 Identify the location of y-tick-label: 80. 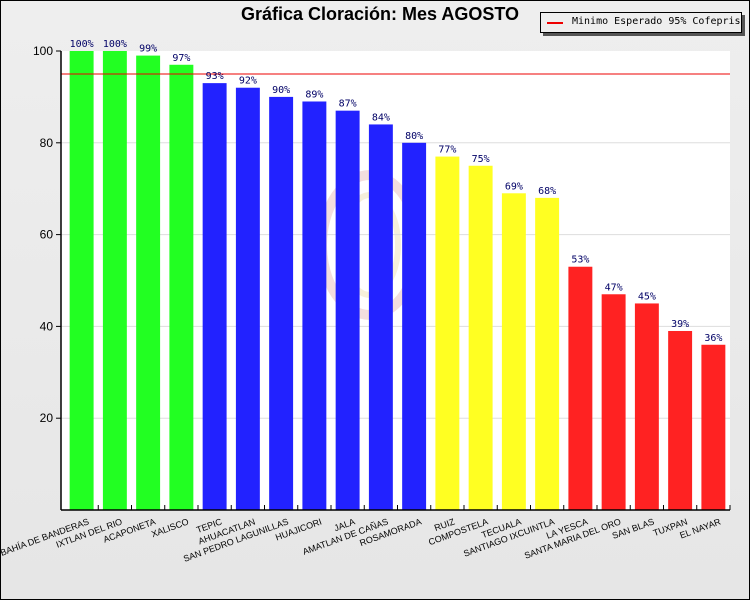
(47, 143).